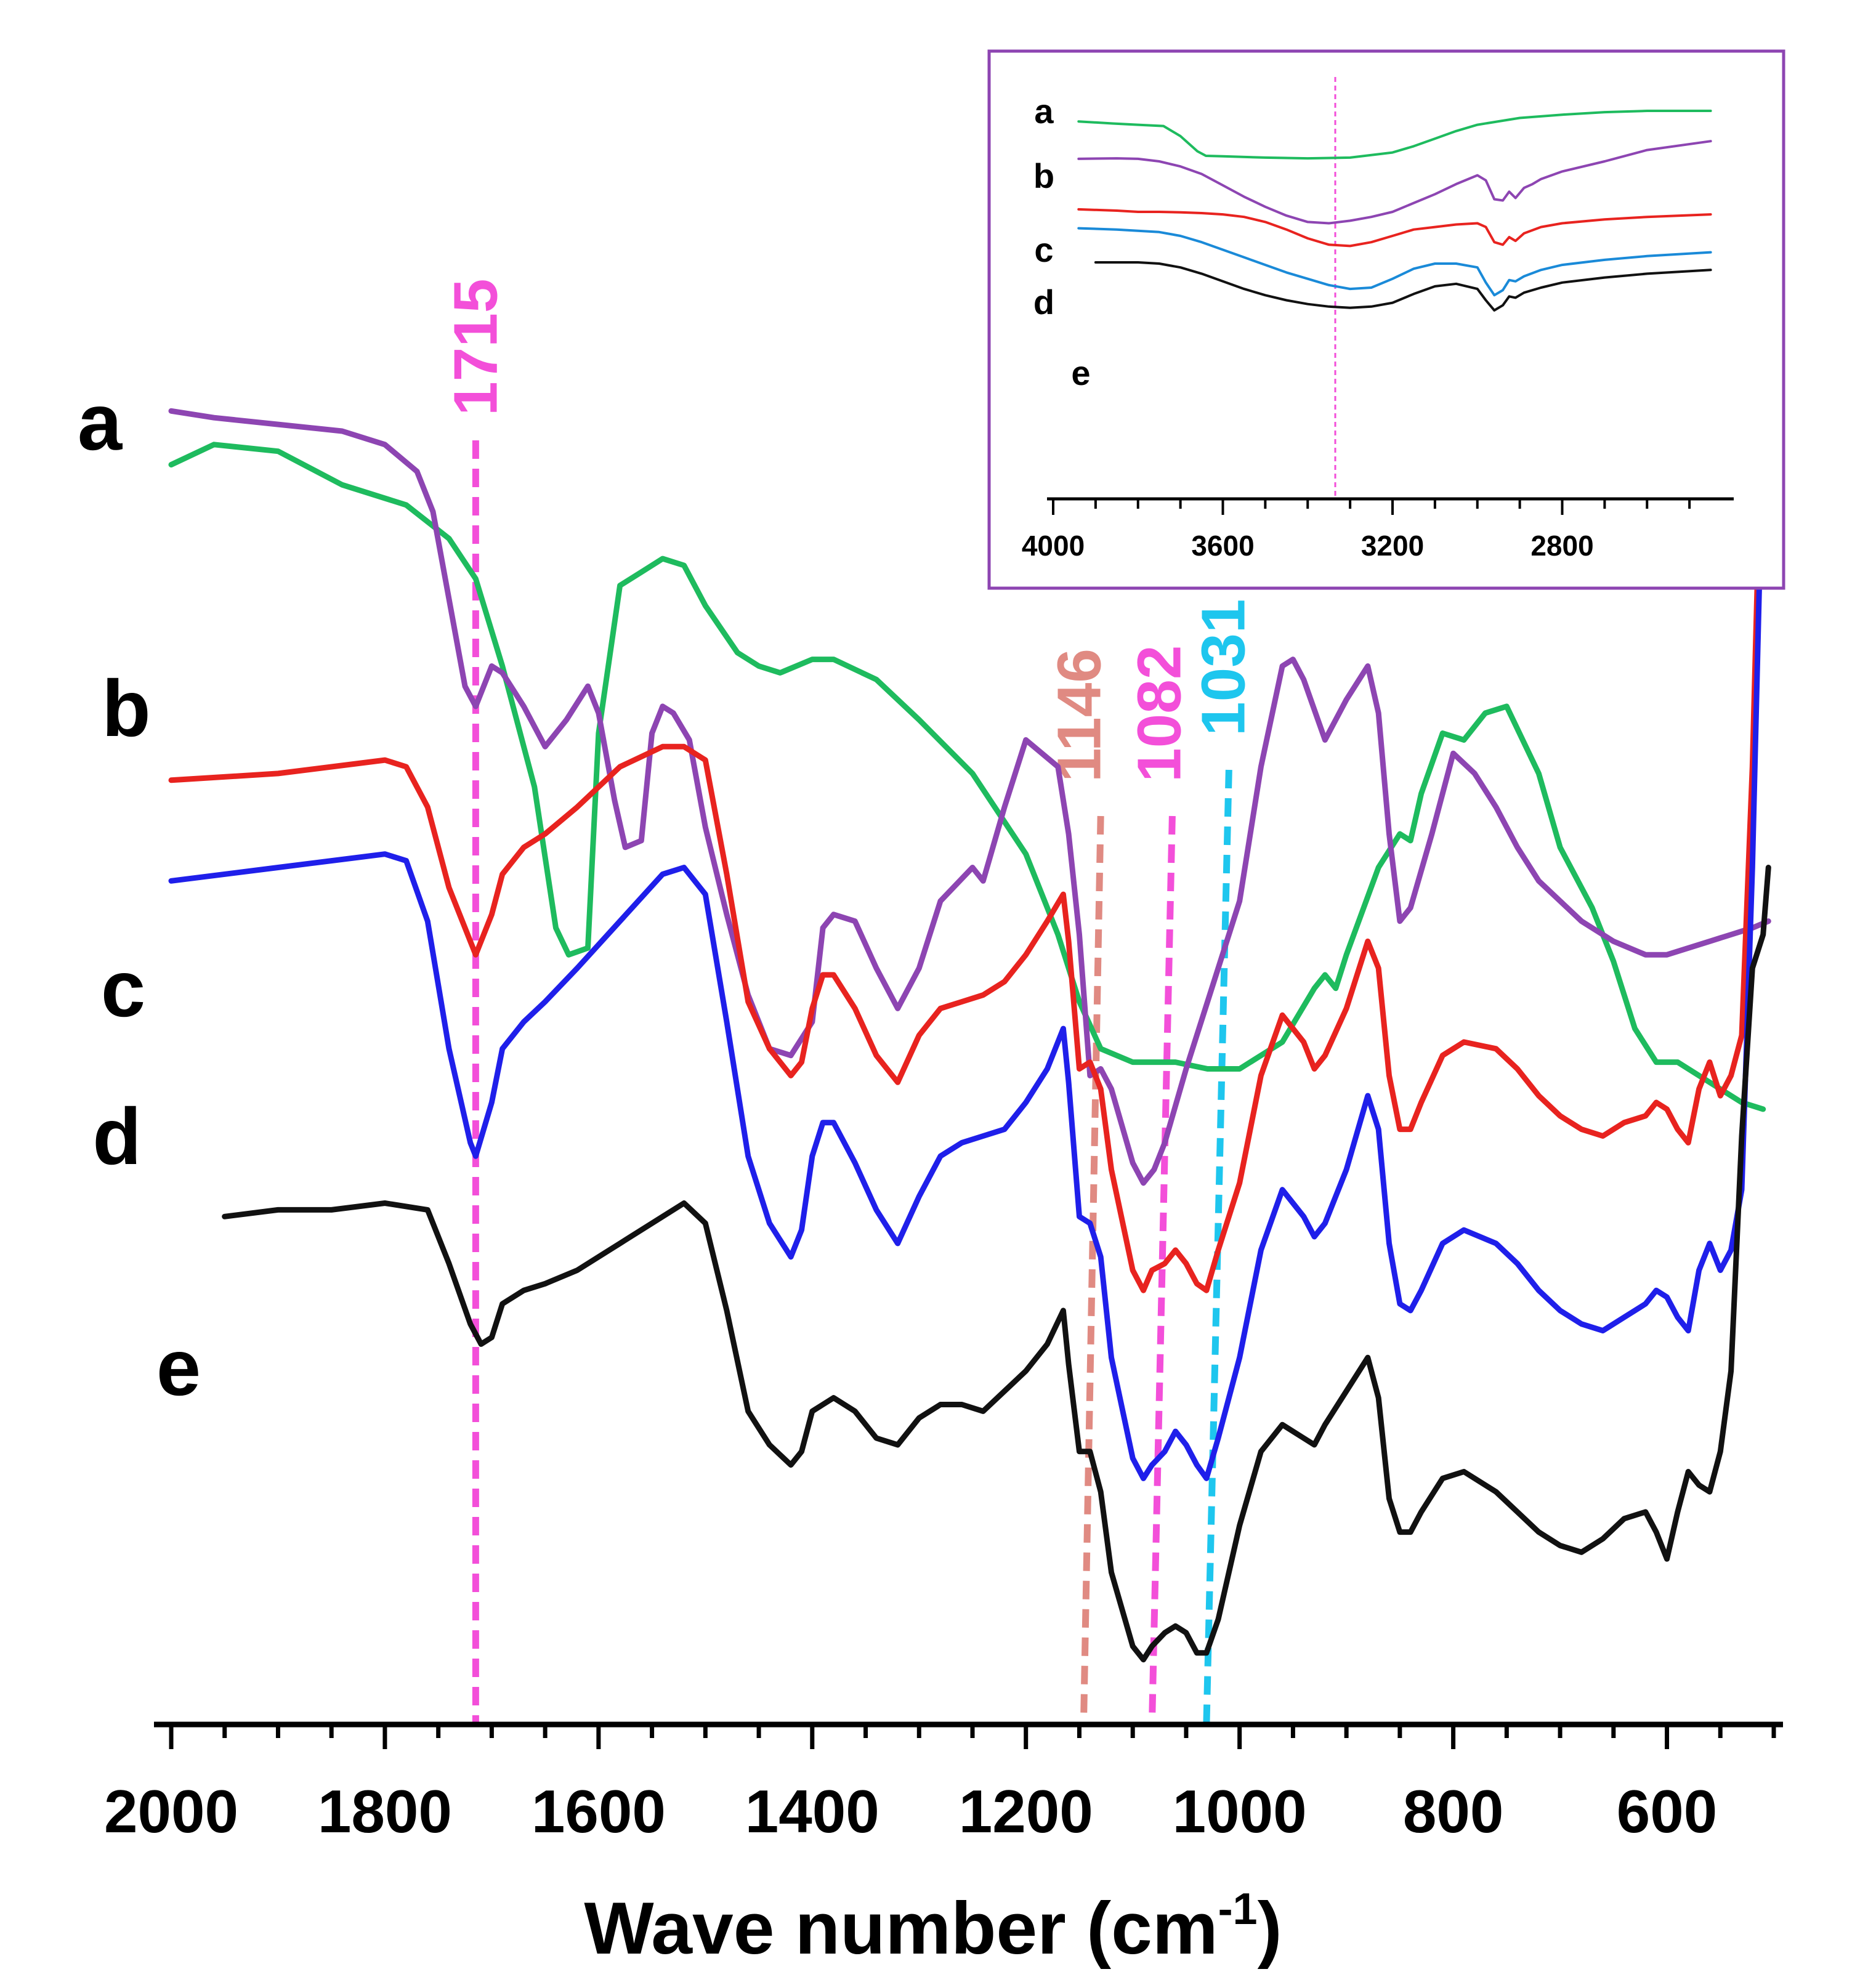 The image size is (1876, 1985). Describe the element at coordinates (1394, 182) in the screenshot. I see `inset-series-line-b` at that location.